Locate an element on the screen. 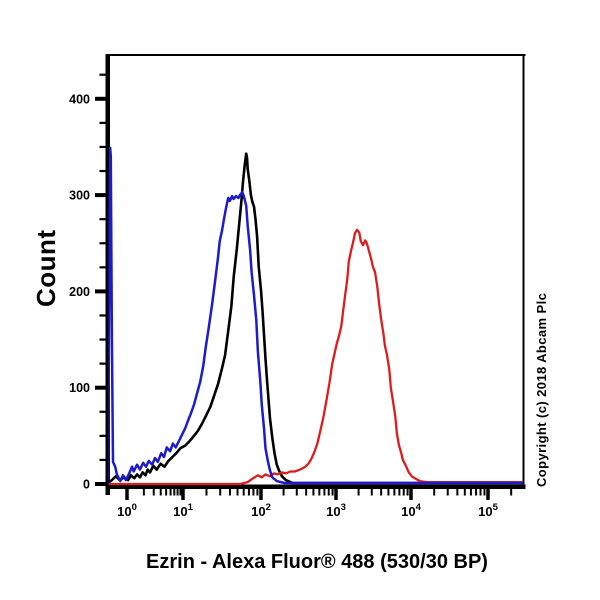  y-axis-line is located at coordinates (107, 274).